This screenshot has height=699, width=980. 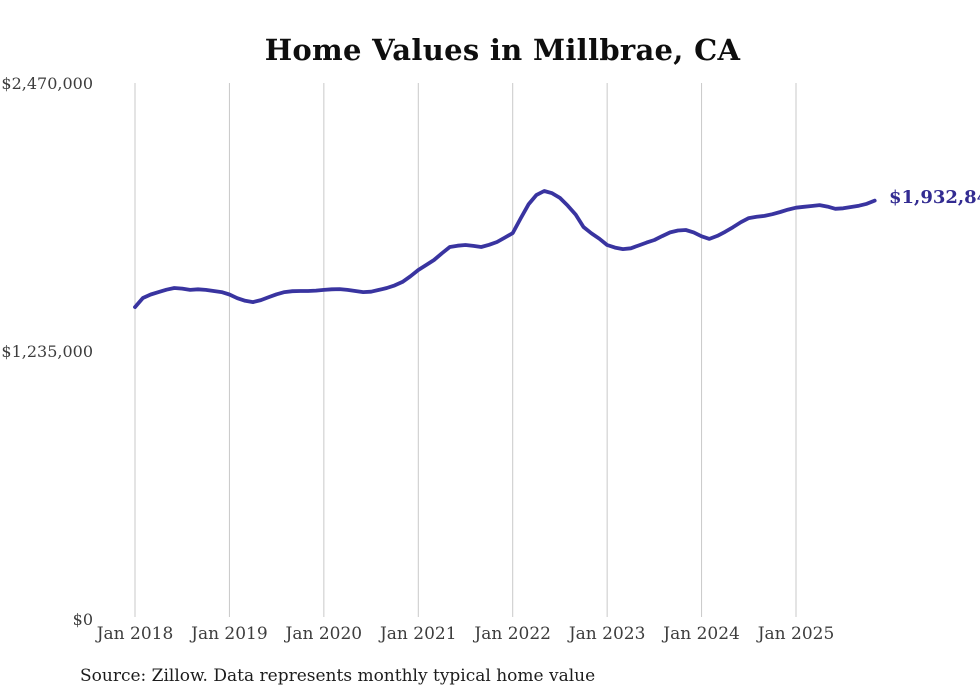 I want to click on home-value-line, so click(x=505, y=249).